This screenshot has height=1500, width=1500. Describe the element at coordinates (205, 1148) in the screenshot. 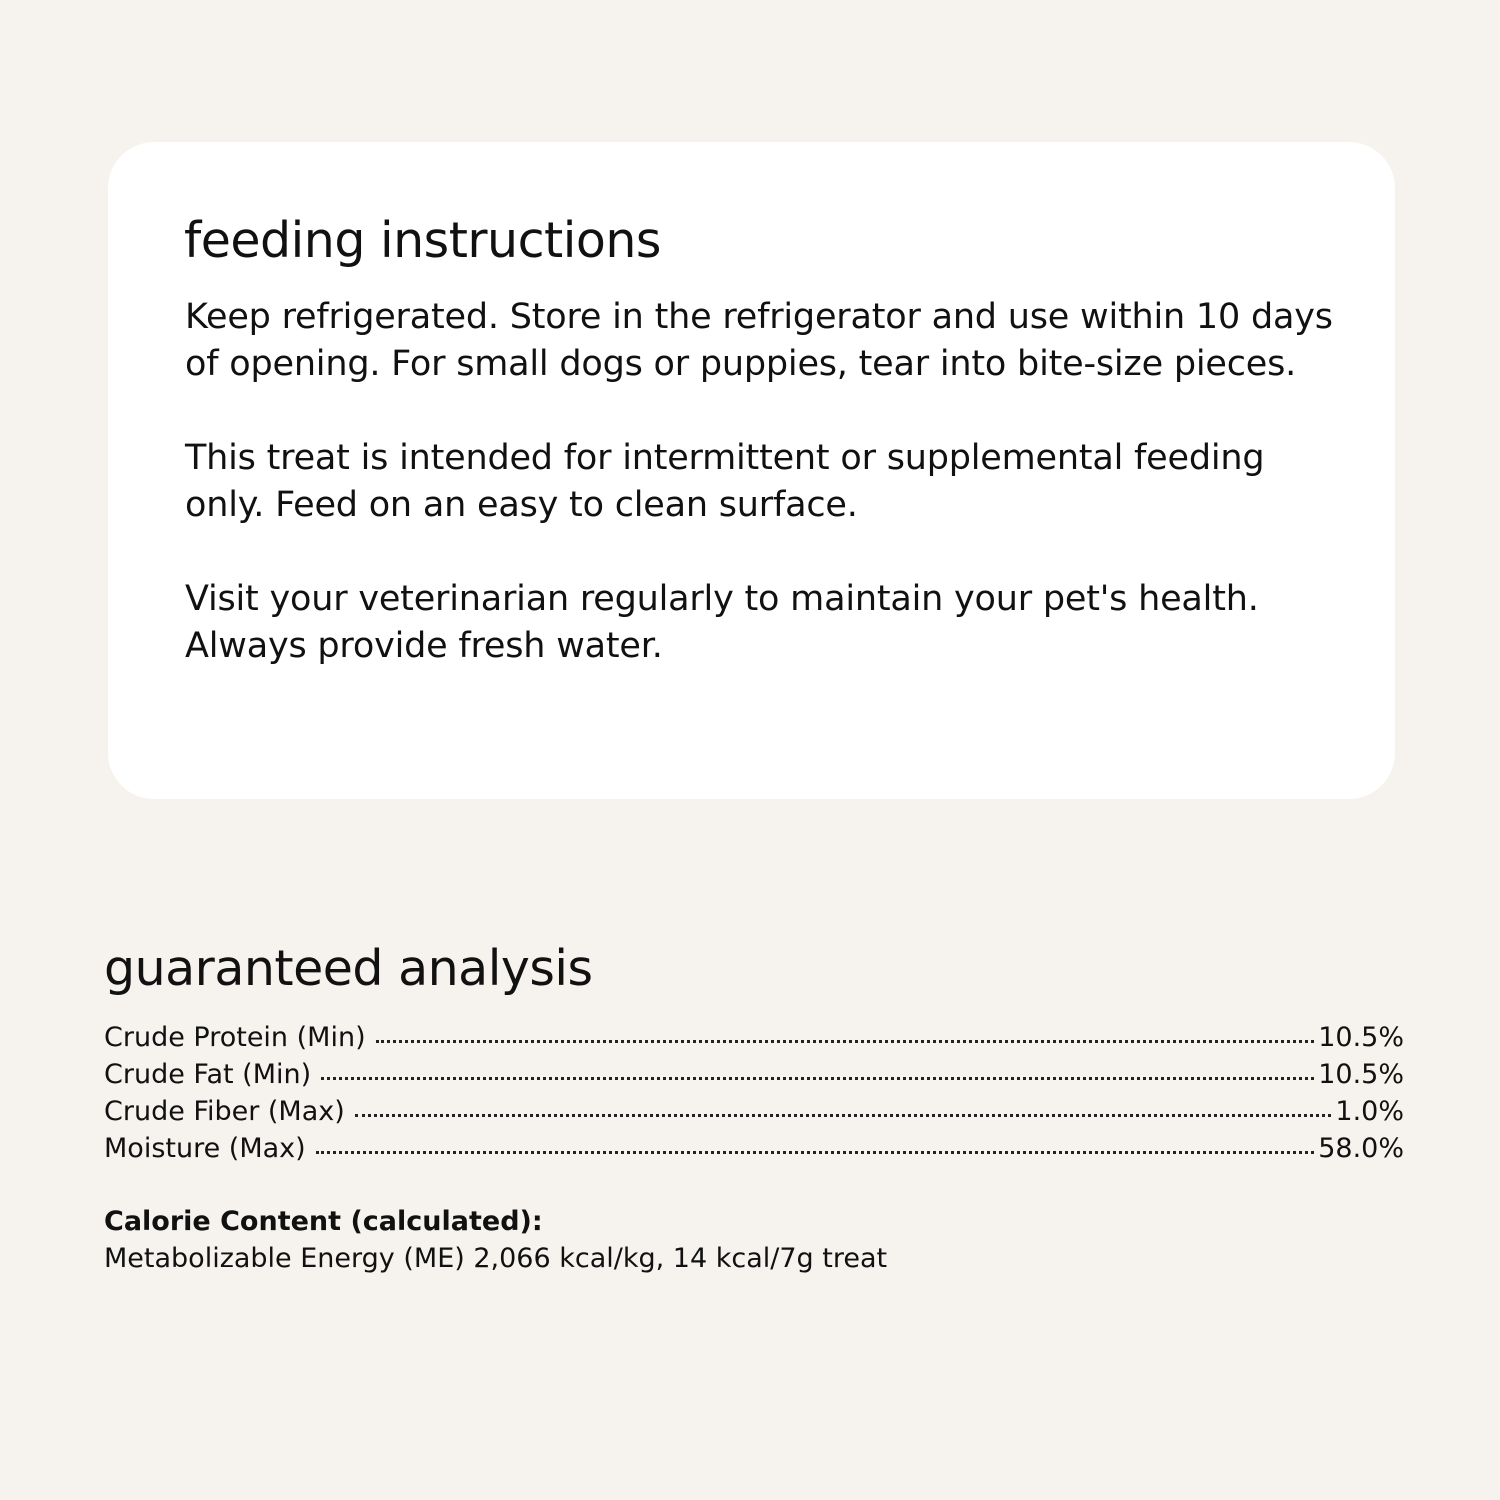

I see `nutrient-label: Moisture (Max)` at that location.